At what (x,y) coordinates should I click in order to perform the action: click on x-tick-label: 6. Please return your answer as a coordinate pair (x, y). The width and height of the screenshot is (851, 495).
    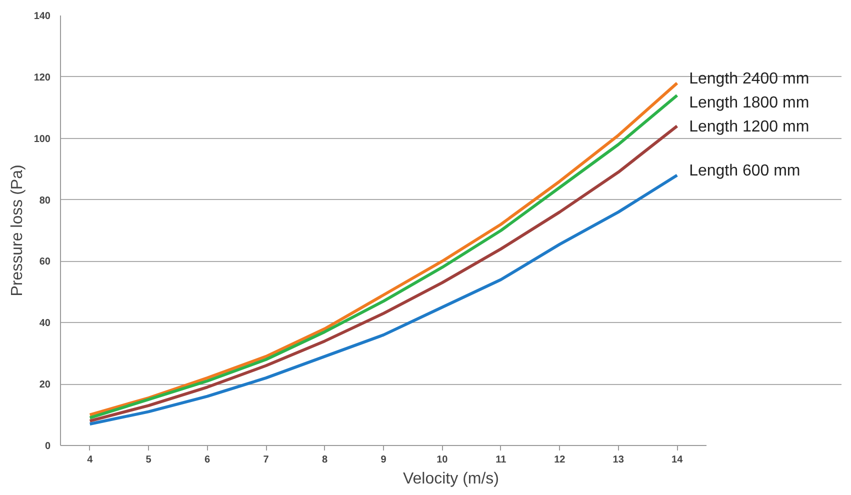
    Looking at the image, I should click on (207, 460).